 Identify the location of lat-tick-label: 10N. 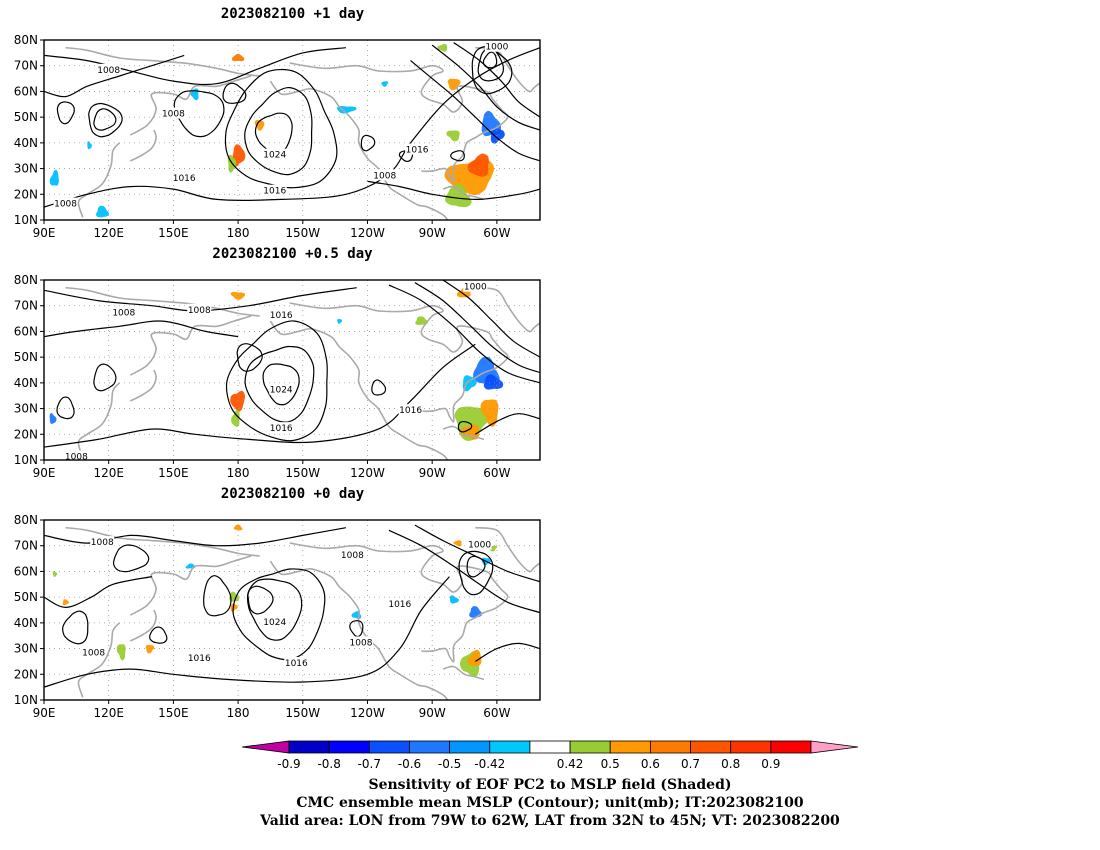
(26, 700).